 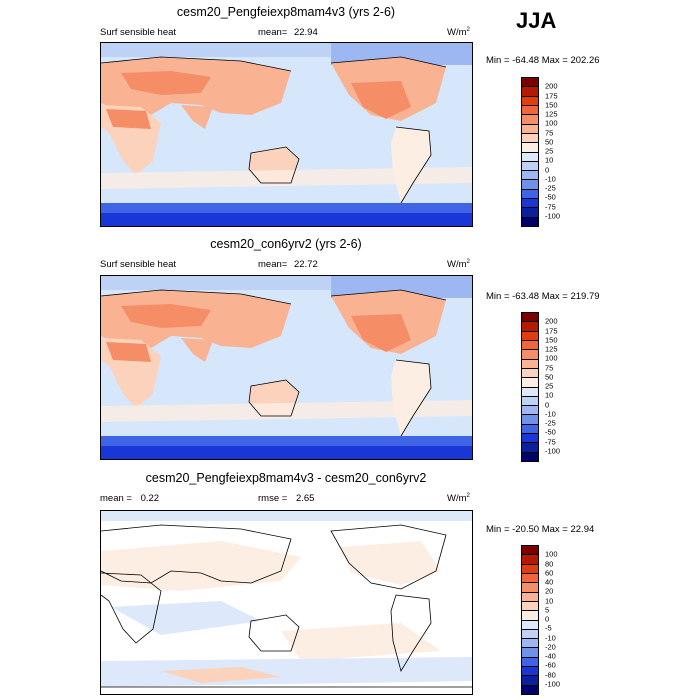 What do you see at coordinates (273, 32) in the screenshot?
I see `panel1-mean-label: mean=` at bounding box center [273, 32].